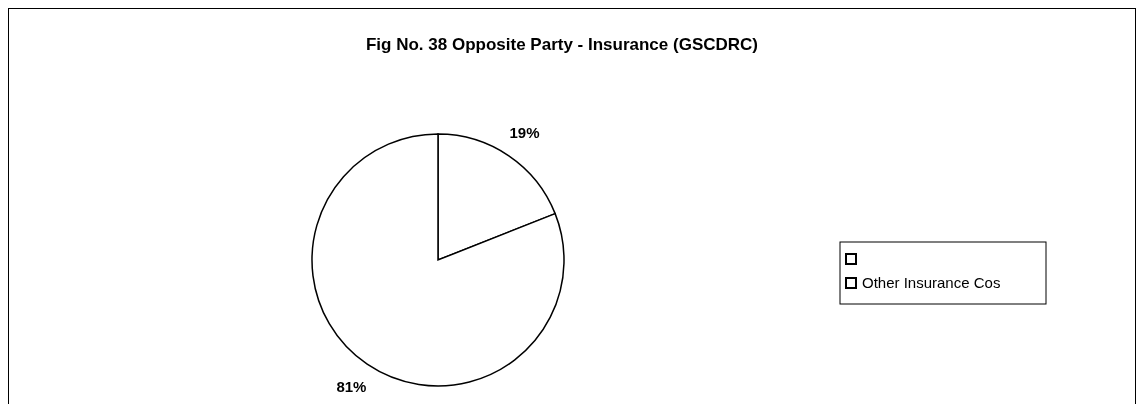 Image resolution: width=1144 pixels, height=404 pixels. What do you see at coordinates (524, 132) in the screenshot?
I see `data-label: 19%` at bounding box center [524, 132].